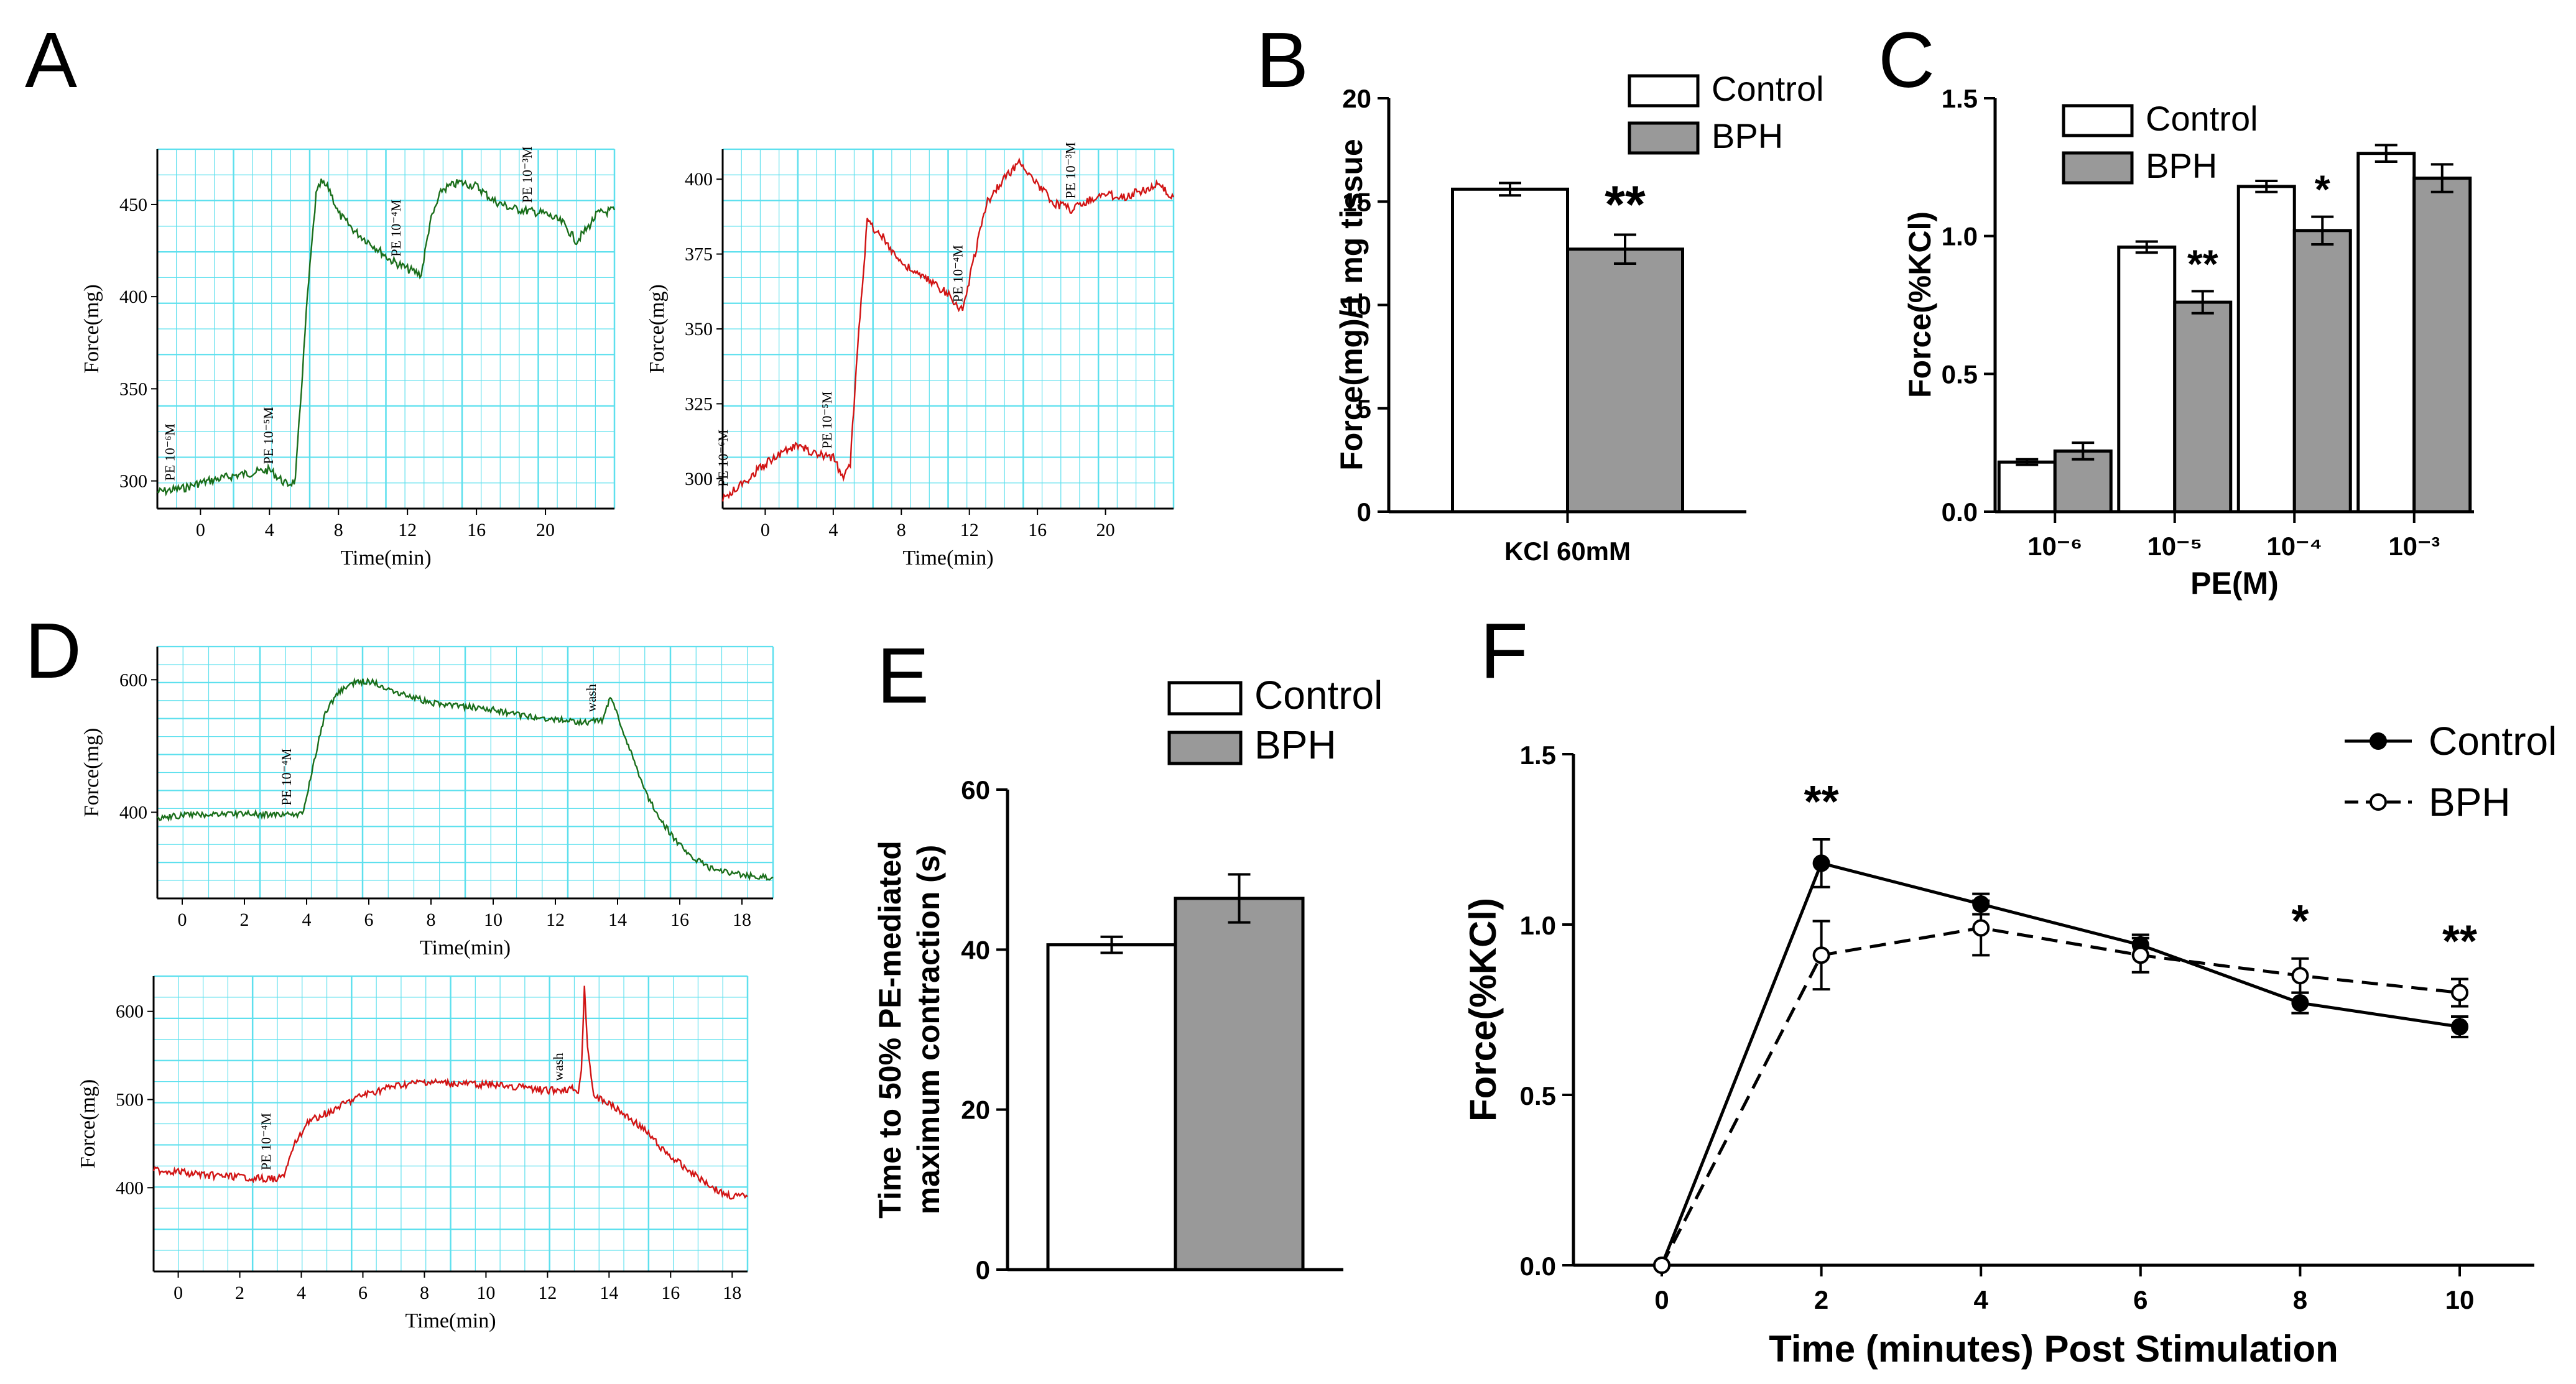 The height and width of the screenshot is (1384, 2576). I want to click on control-series-line, so click(2060, 1063).